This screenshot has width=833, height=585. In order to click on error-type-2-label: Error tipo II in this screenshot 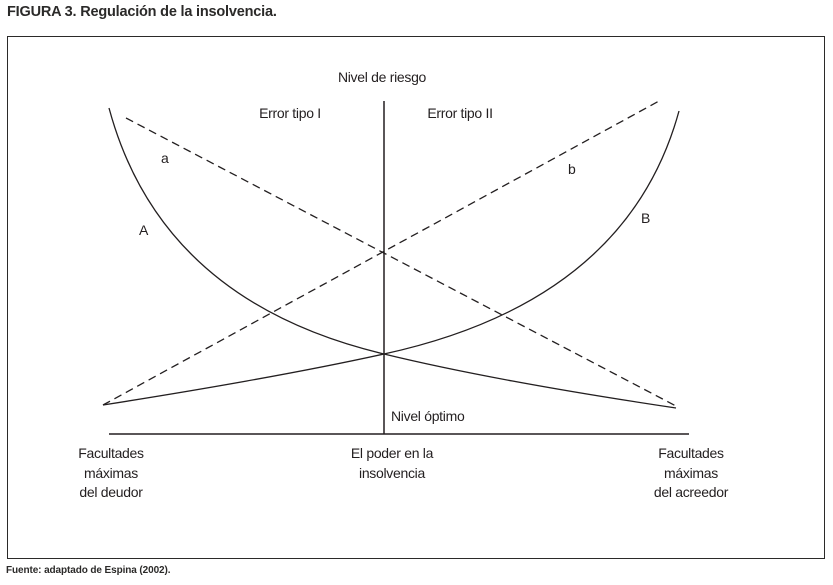, I will do `click(460, 113)`.